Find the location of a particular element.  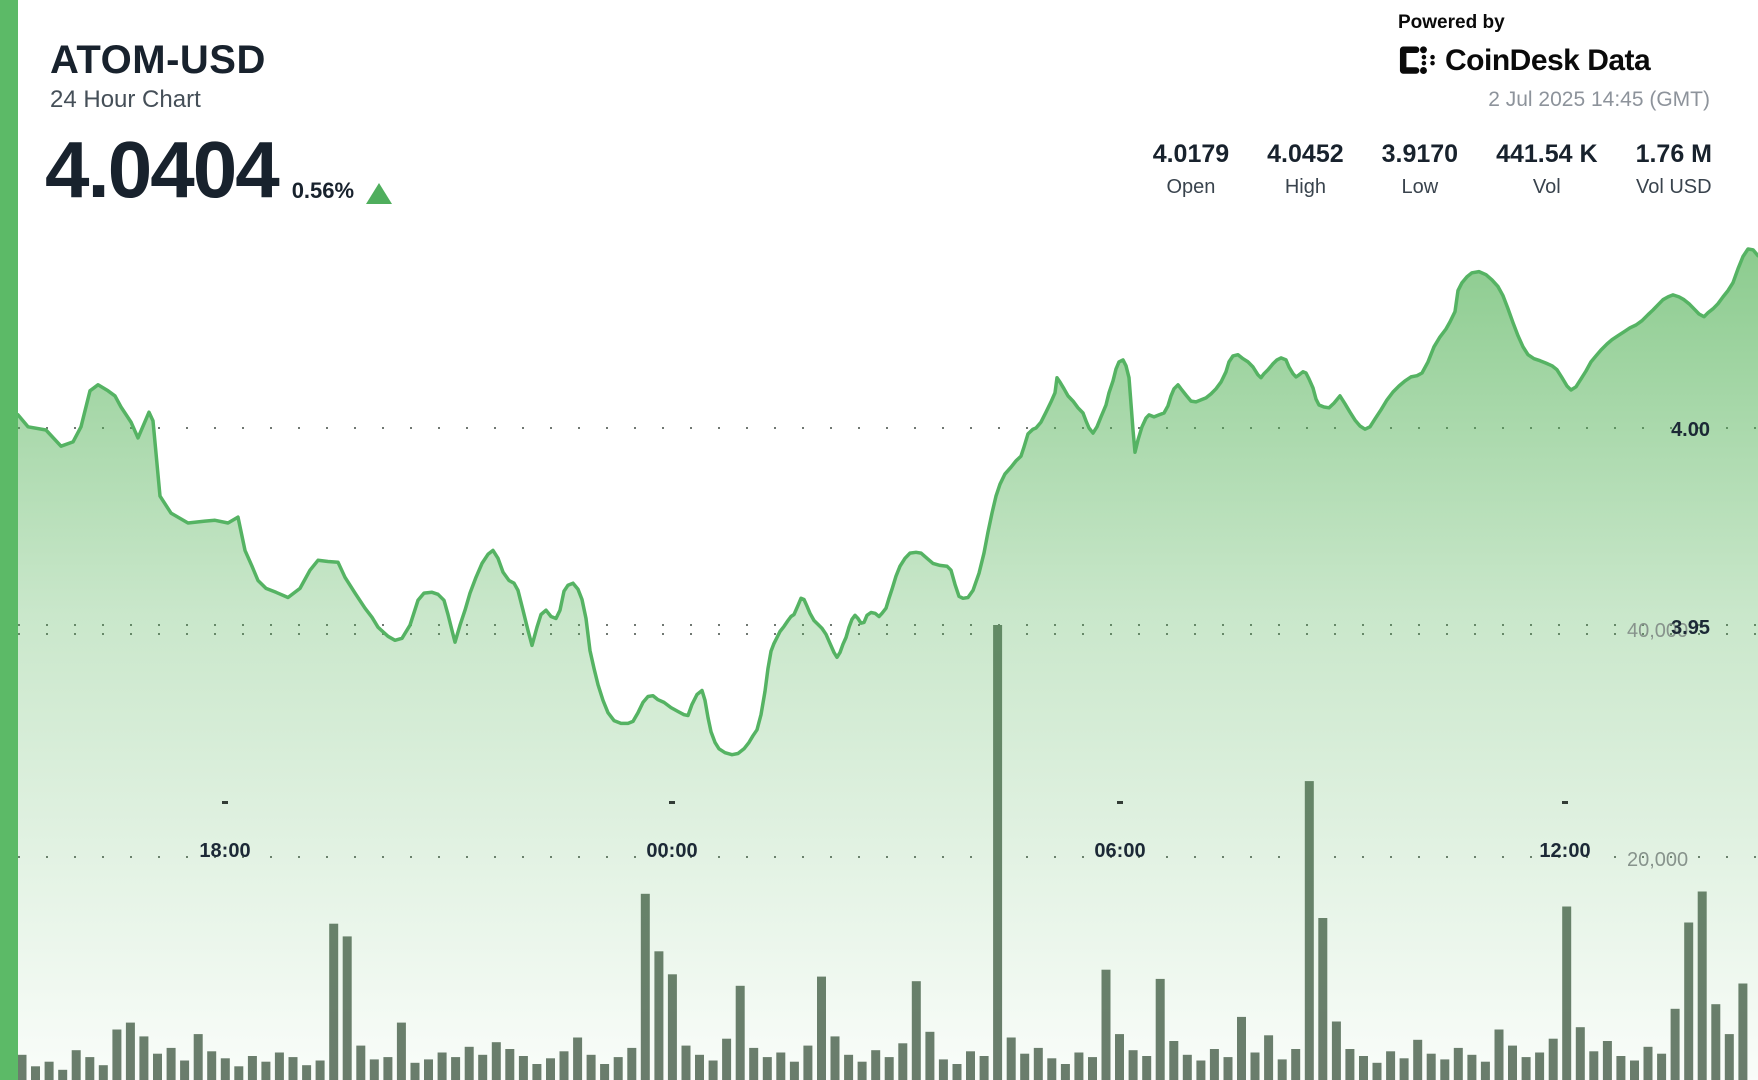

current-price: 4.0404 is located at coordinates (162, 169).